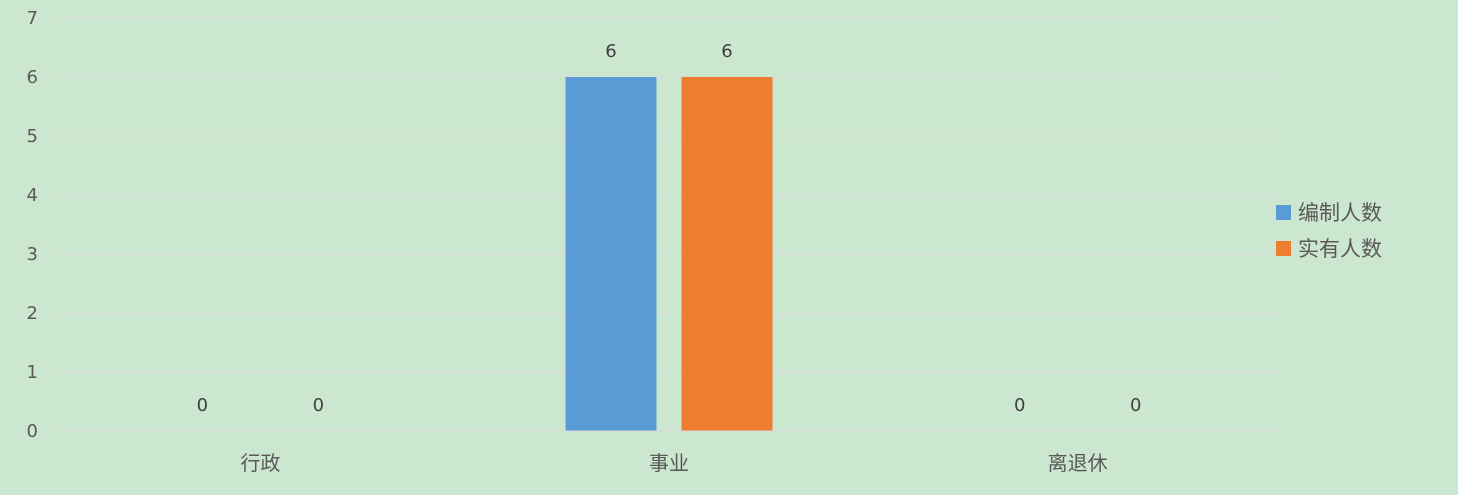 The height and width of the screenshot is (495, 1458). Describe the element at coordinates (32, 372) in the screenshot. I see `y-tick-label: 1` at that location.